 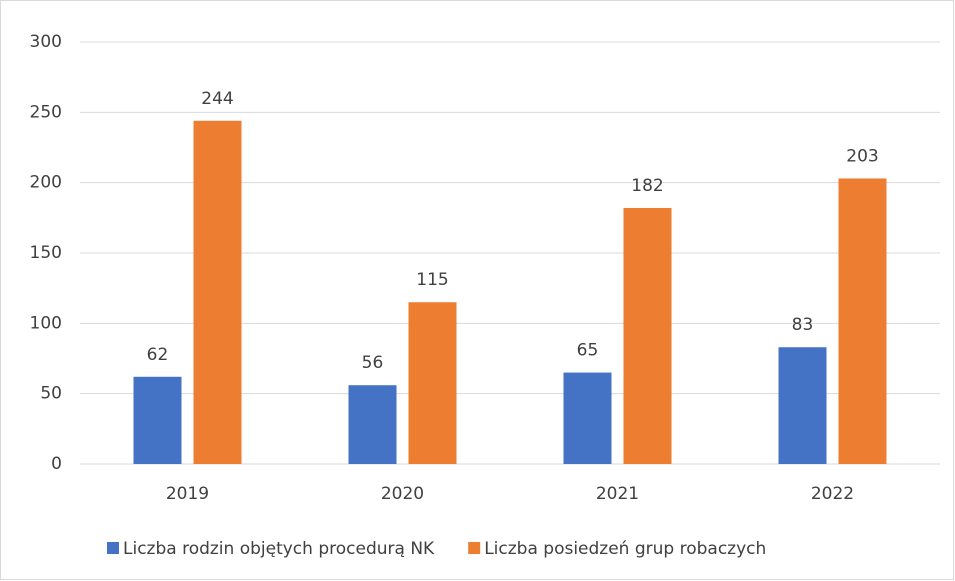 I want to click on y-tick-label: 250, so click(x=46, y=112).